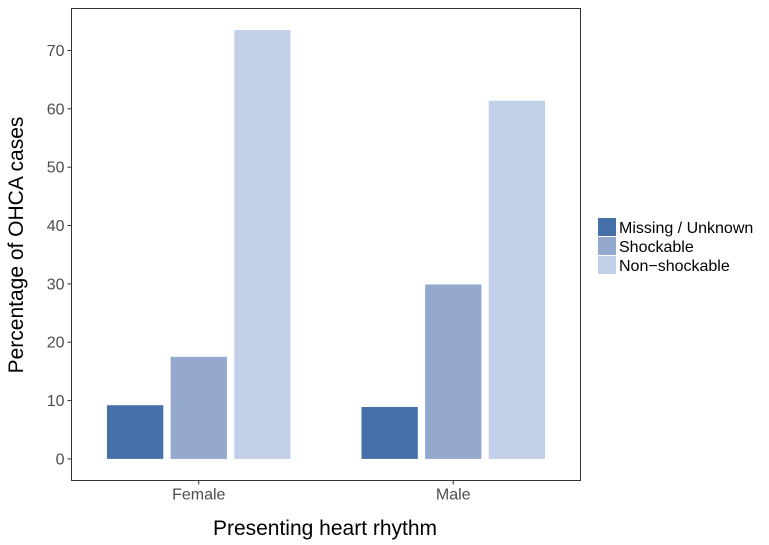 This screenshot has height=545, width=769. What do you see at coordinates (198, 495) in the screenshot?
I see `x-tick-label: Female` at bounding box center [198, 495].